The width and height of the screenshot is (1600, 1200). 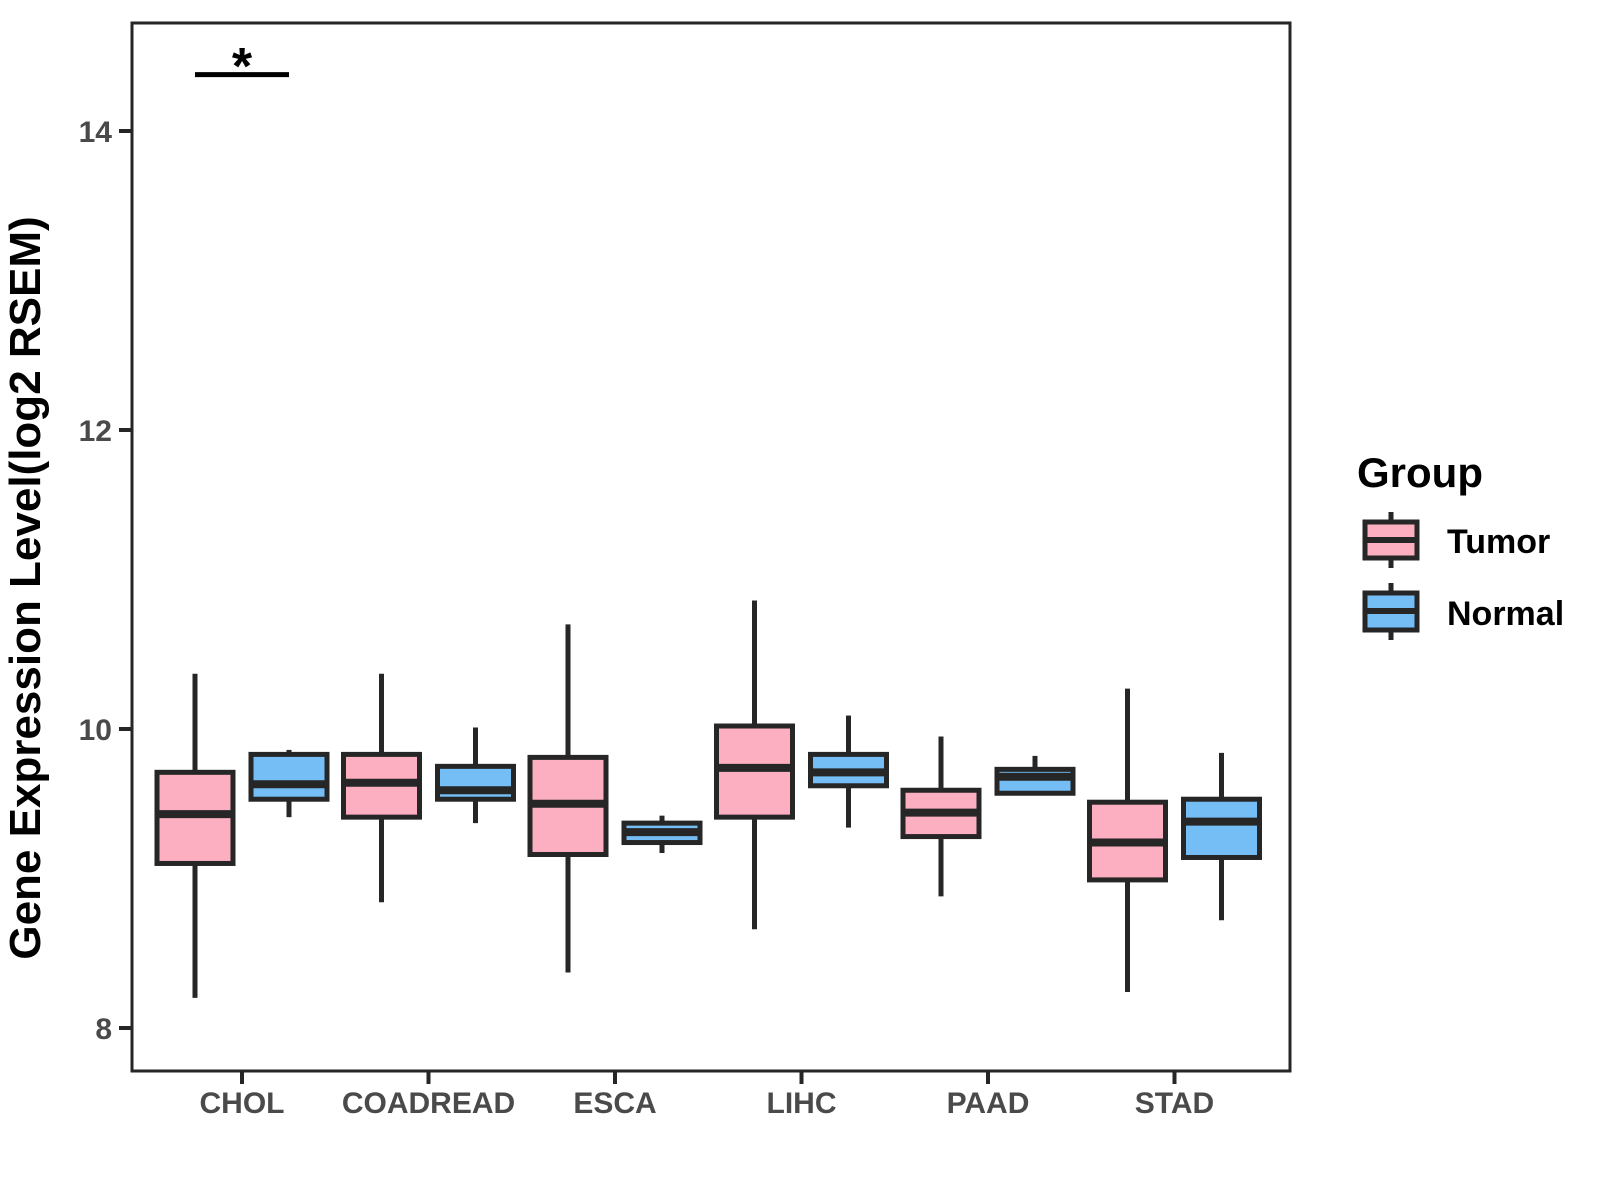 I want to click on x-tick-label-chol: CHOL, so click(x=242, y=1103).